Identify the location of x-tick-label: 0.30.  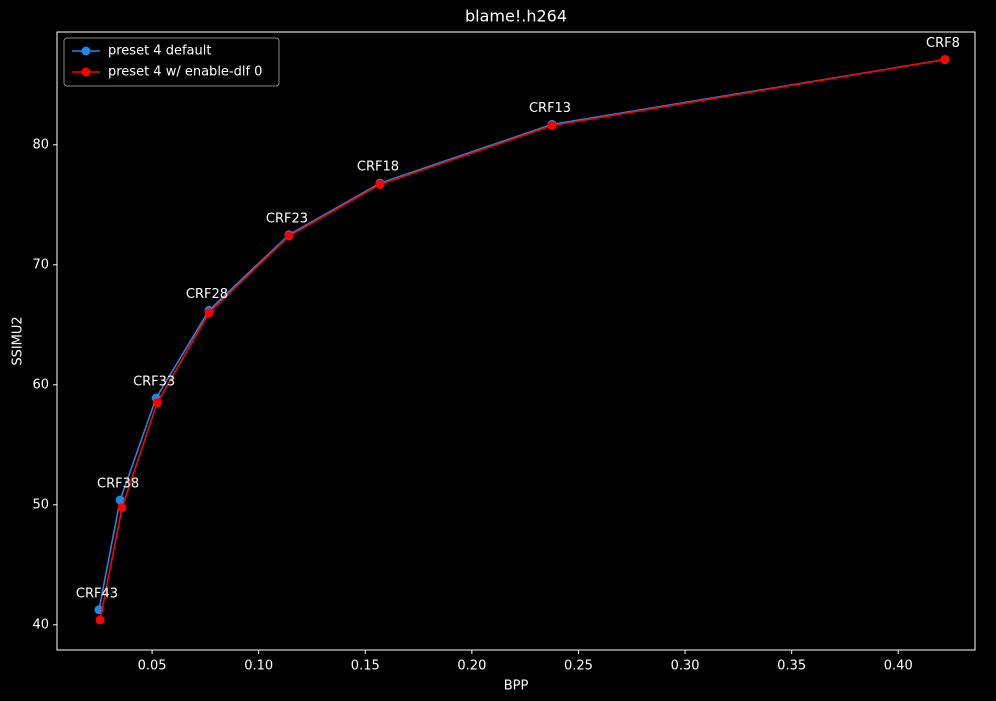
(685, 666).